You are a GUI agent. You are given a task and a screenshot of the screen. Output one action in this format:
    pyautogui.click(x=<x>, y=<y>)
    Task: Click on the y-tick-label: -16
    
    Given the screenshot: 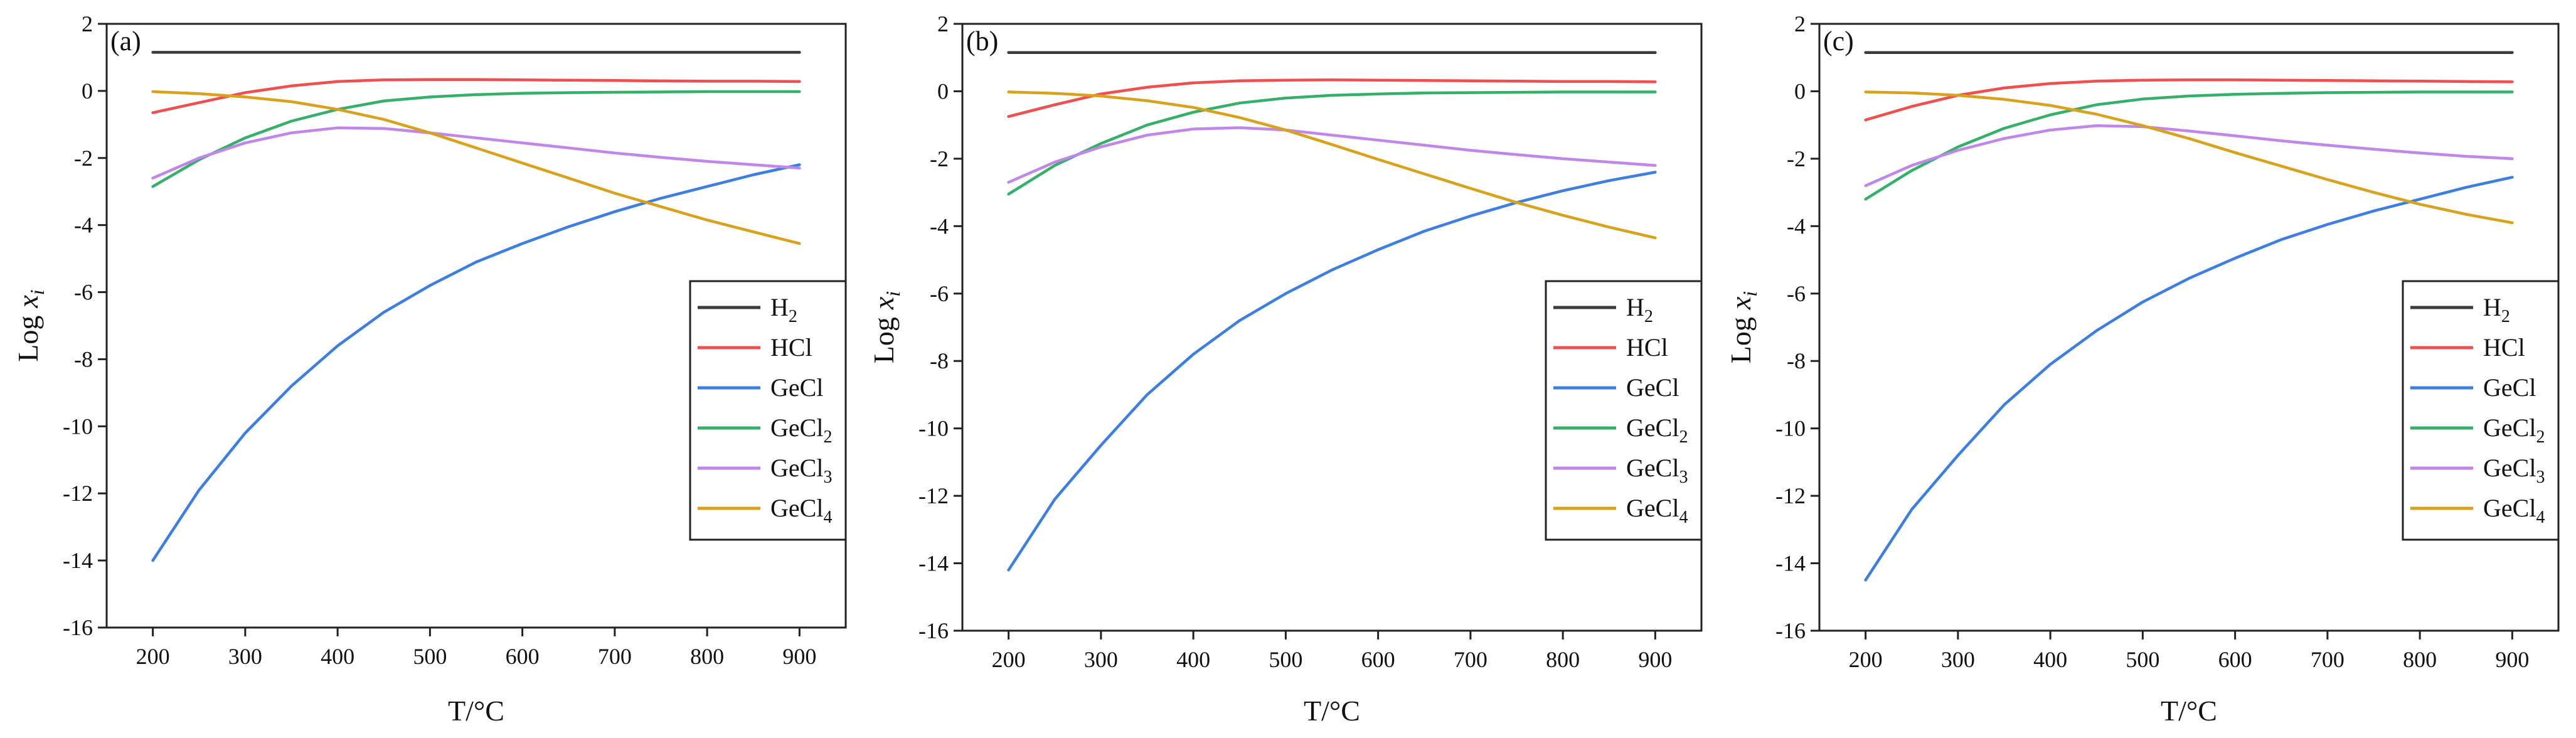 What is the action you would take?
    pyautogui.click(x=1790, y=630)
    